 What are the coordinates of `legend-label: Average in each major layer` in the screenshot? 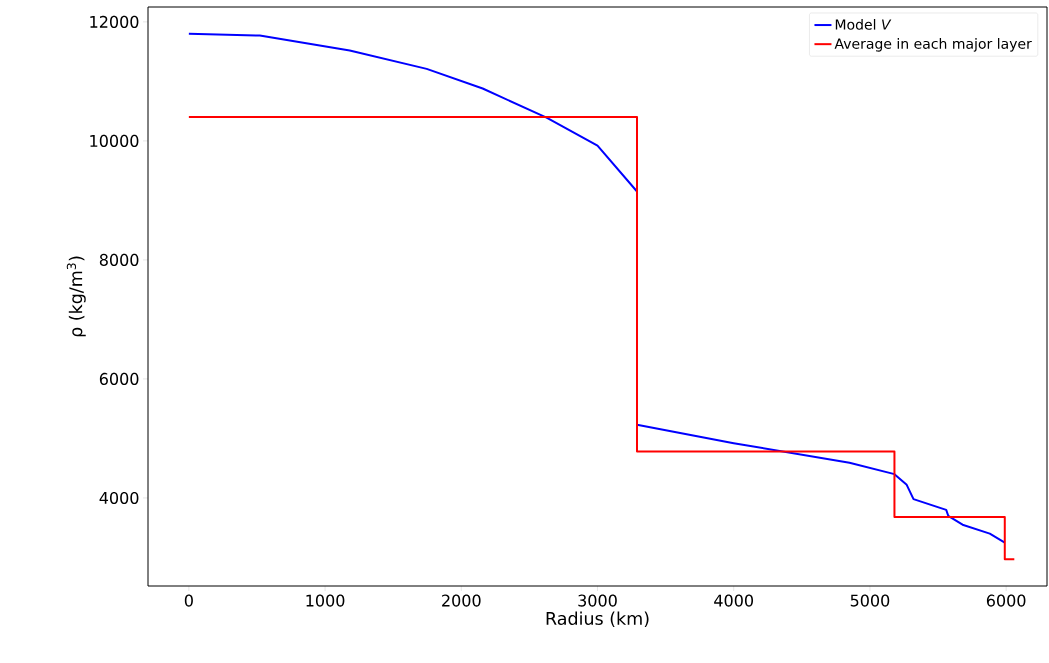 It's located at (933, 45).